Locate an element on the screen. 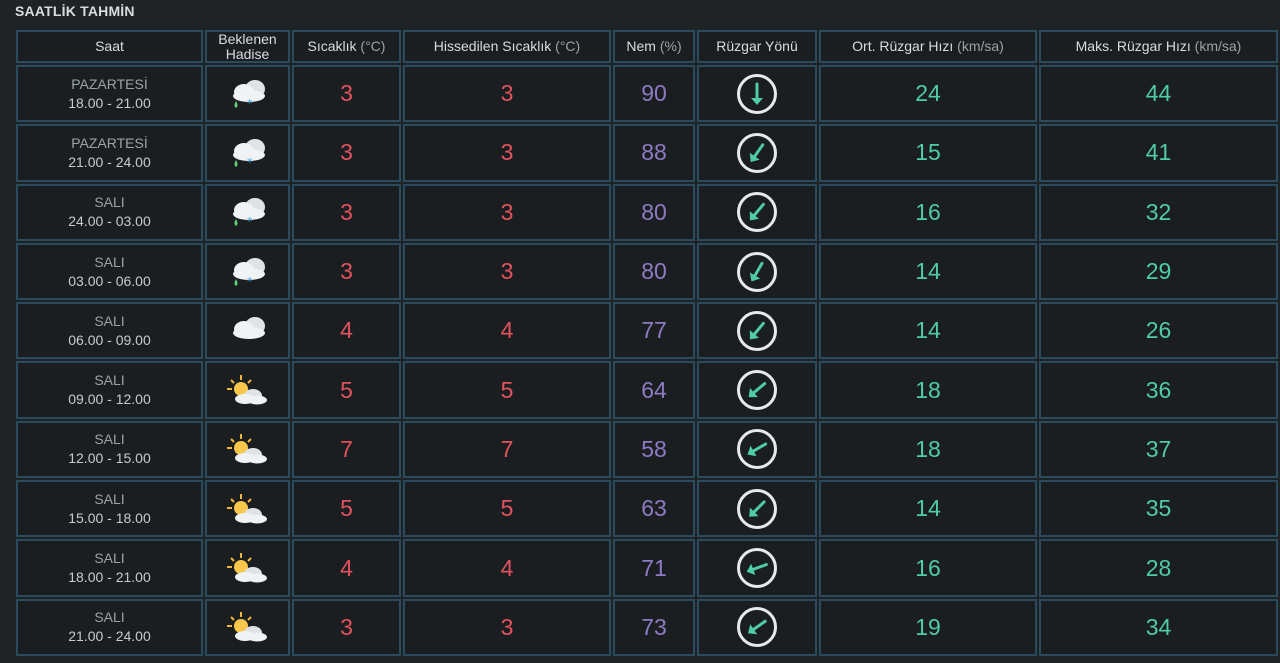  row-wind-max: 28 is located at coordinates (1158, 568).